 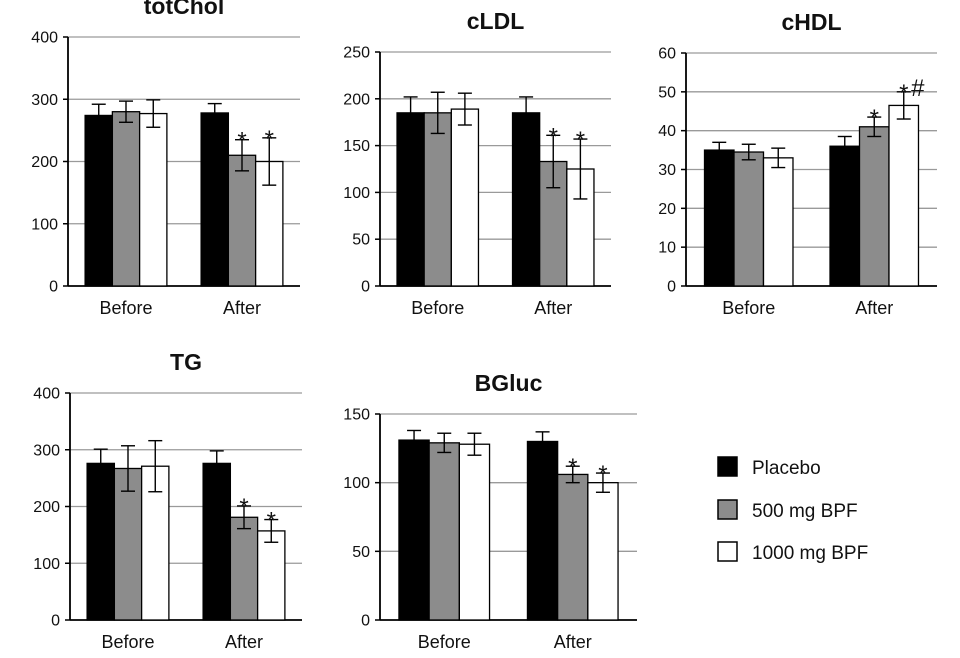 I want to click on chart-bgluc: BGluc 0 50 100 150 Before After * *, so click(x=490, y=511).